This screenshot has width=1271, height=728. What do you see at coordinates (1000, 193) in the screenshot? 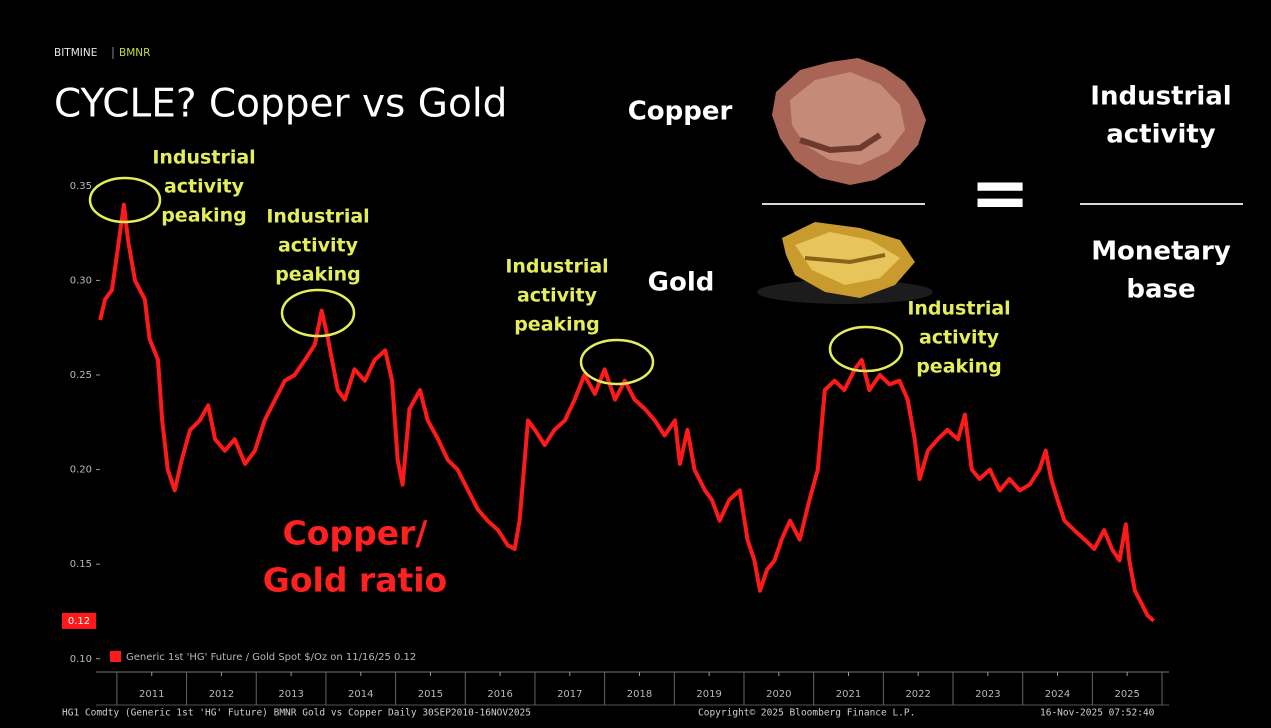
I see `equals-sign: =` at bounding box center [1000, 193].